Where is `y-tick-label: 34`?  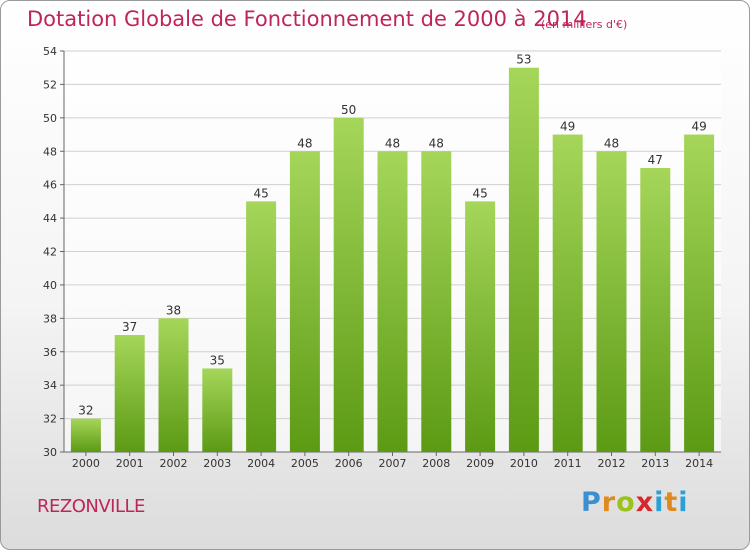 y-tick-label: 34 is located at coordinates (50, 385).